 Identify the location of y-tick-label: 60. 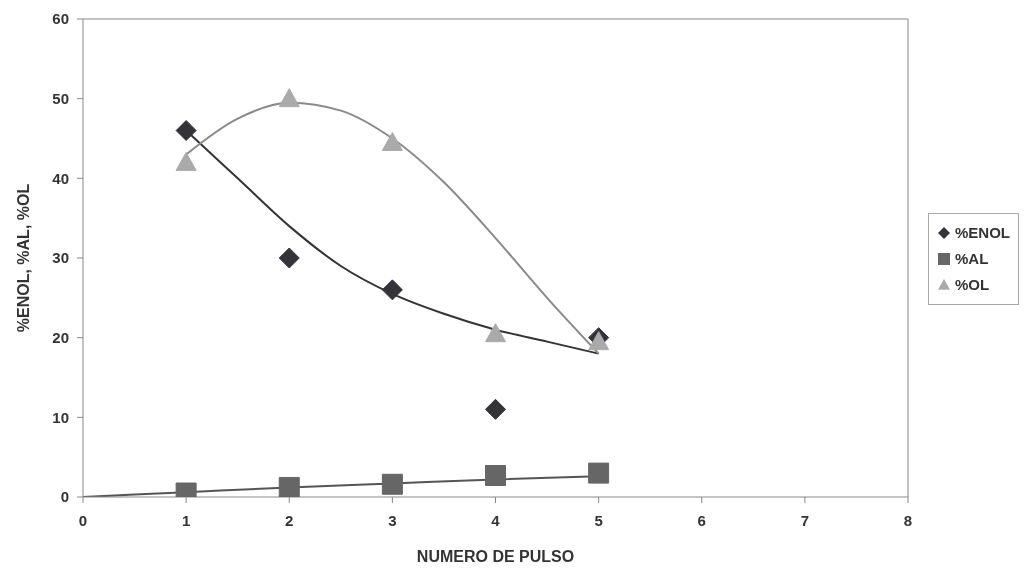
(60, 19).